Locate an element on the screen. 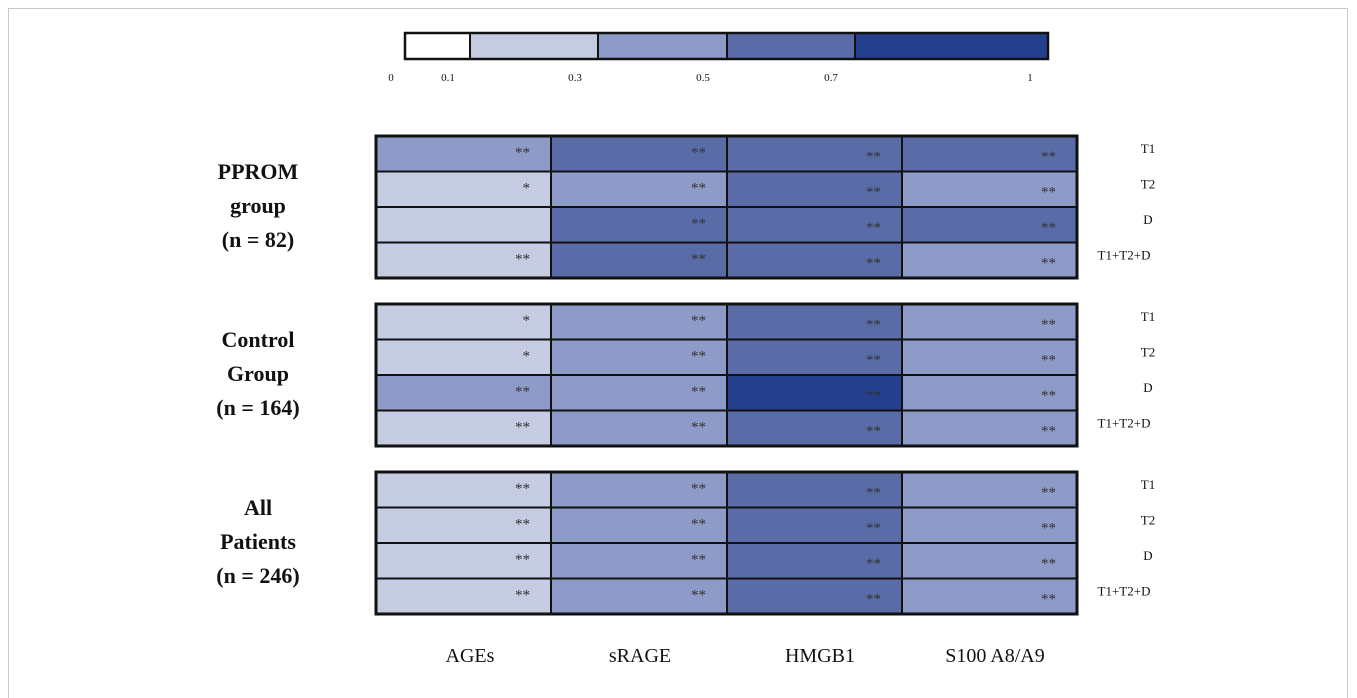 This screenshot has height=698, width=1357. colorbar-tick-label: 0.7 is located at coordinates (831, 78).